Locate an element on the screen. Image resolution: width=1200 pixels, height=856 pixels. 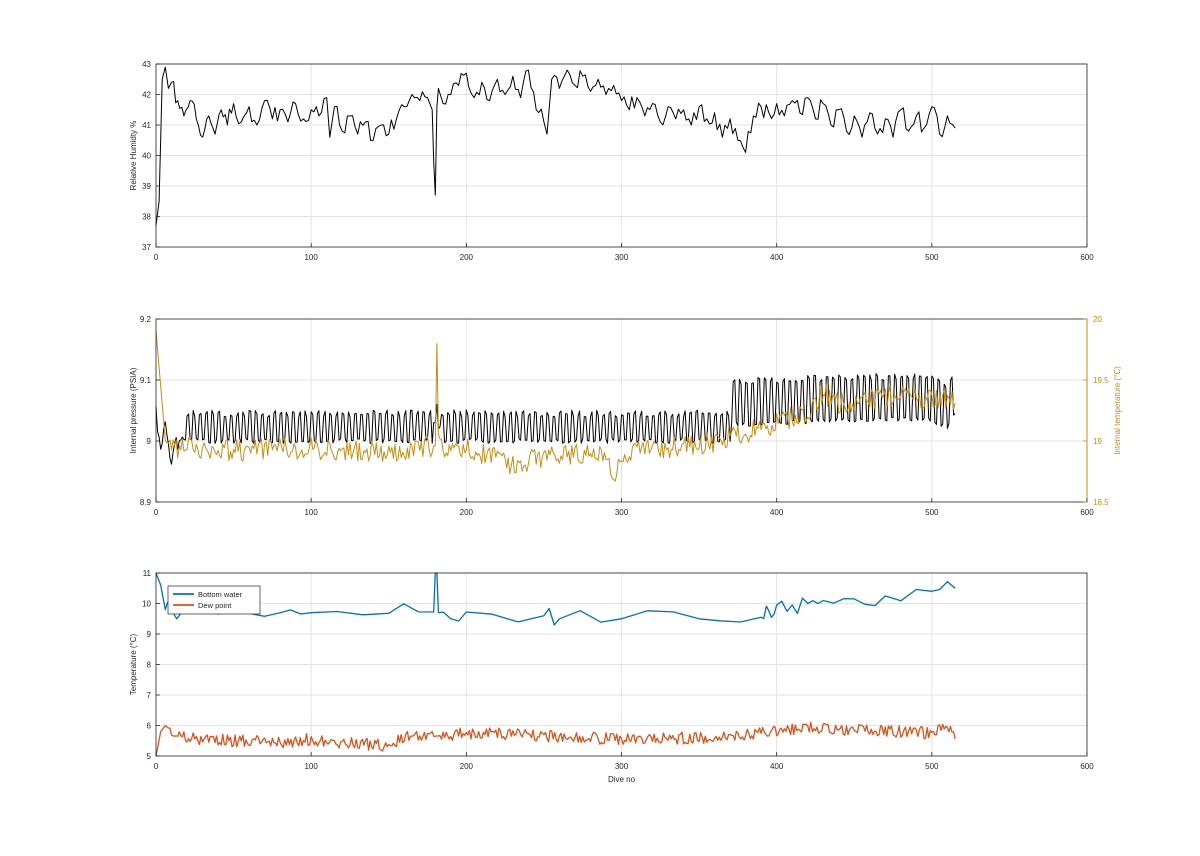
y-tick-label: 6 is located at coordinates (149, 726).